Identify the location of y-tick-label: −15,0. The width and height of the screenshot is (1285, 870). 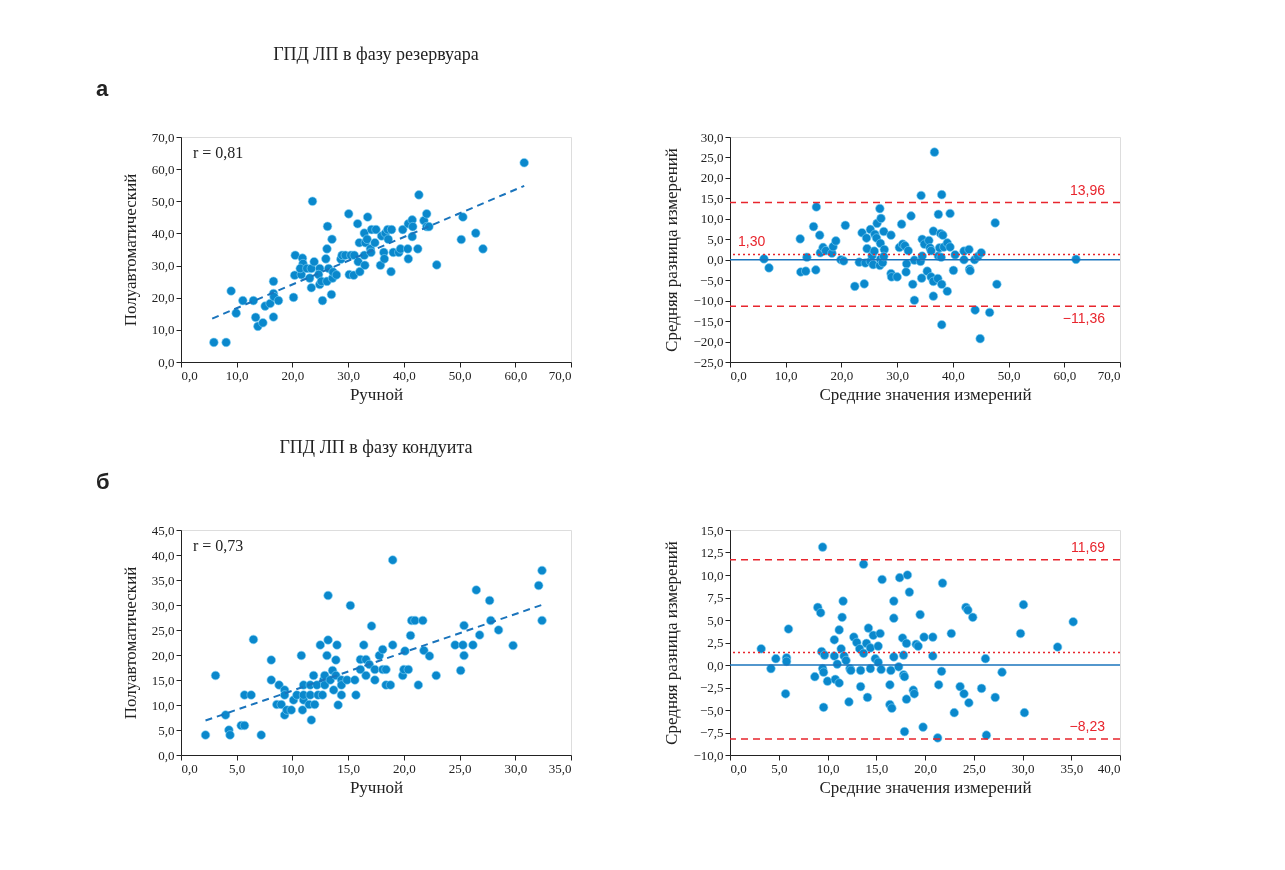
(708, 321).